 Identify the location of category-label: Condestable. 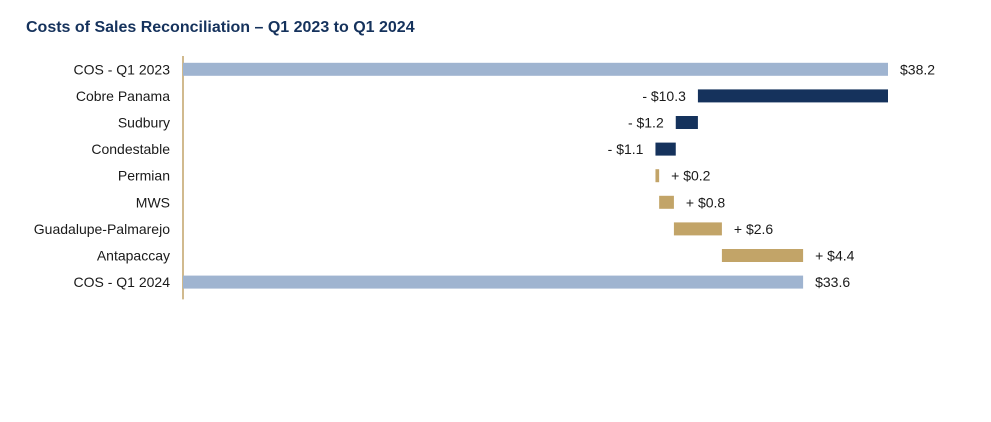
(130, 149).